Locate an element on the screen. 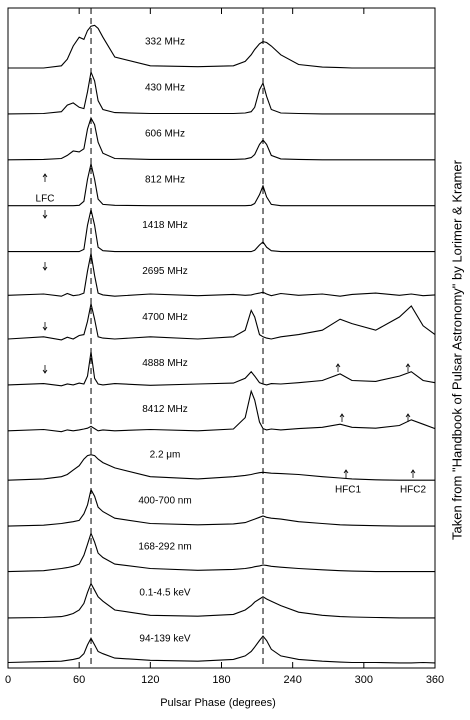 The image size is (470, 720). series-label: 2695 MHz is located at coordinates (165, 271).